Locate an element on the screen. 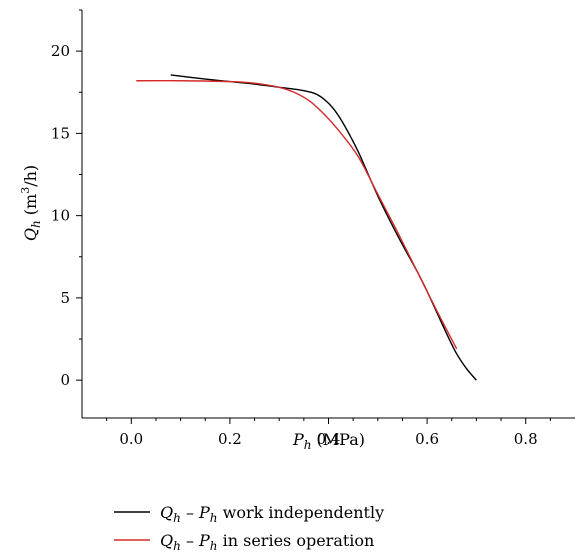 Image resolution: width=578 pixels, height=558 pixels. y-tick-label: 15 is located at coordinates (60, 133).